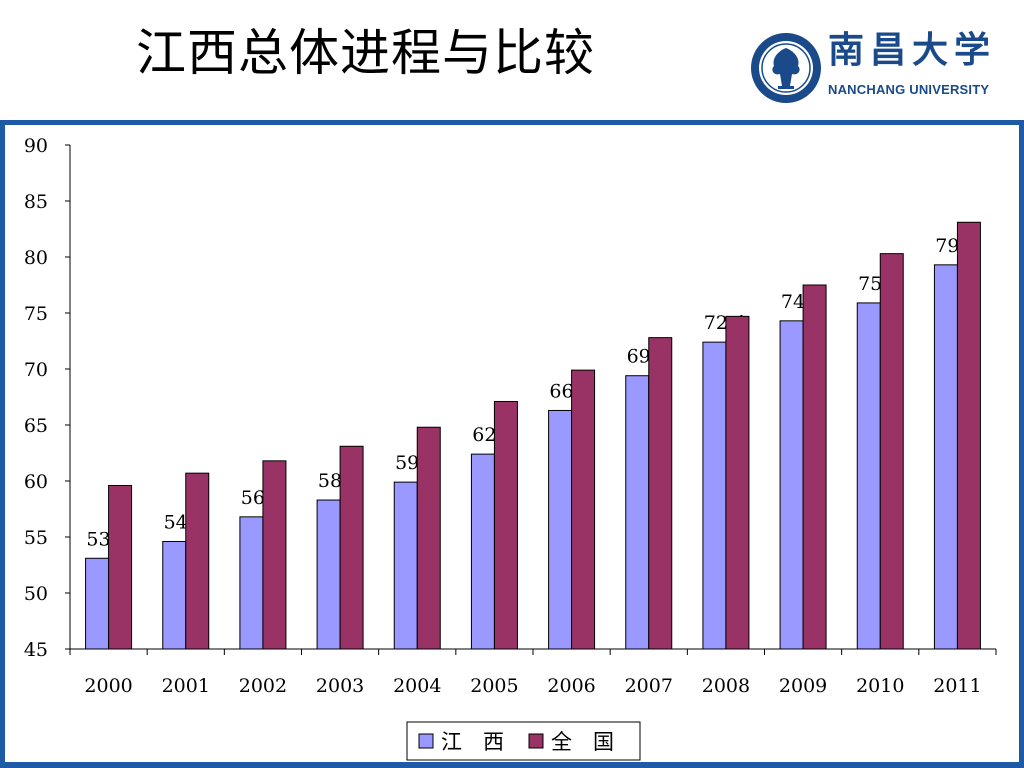 This screenshot has width=1024, height=768. What do you see at coordinates (417, 686) in the screenshot?
I see `x-tick-label: 2004` at bounding box center [417, 686].